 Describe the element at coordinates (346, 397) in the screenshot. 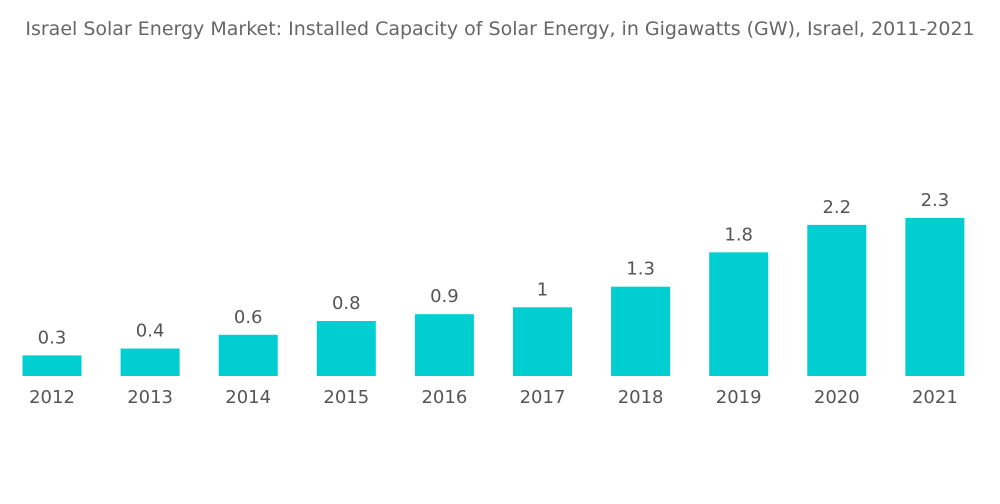

I see `x-tick-label-2015: 2015` at that location.